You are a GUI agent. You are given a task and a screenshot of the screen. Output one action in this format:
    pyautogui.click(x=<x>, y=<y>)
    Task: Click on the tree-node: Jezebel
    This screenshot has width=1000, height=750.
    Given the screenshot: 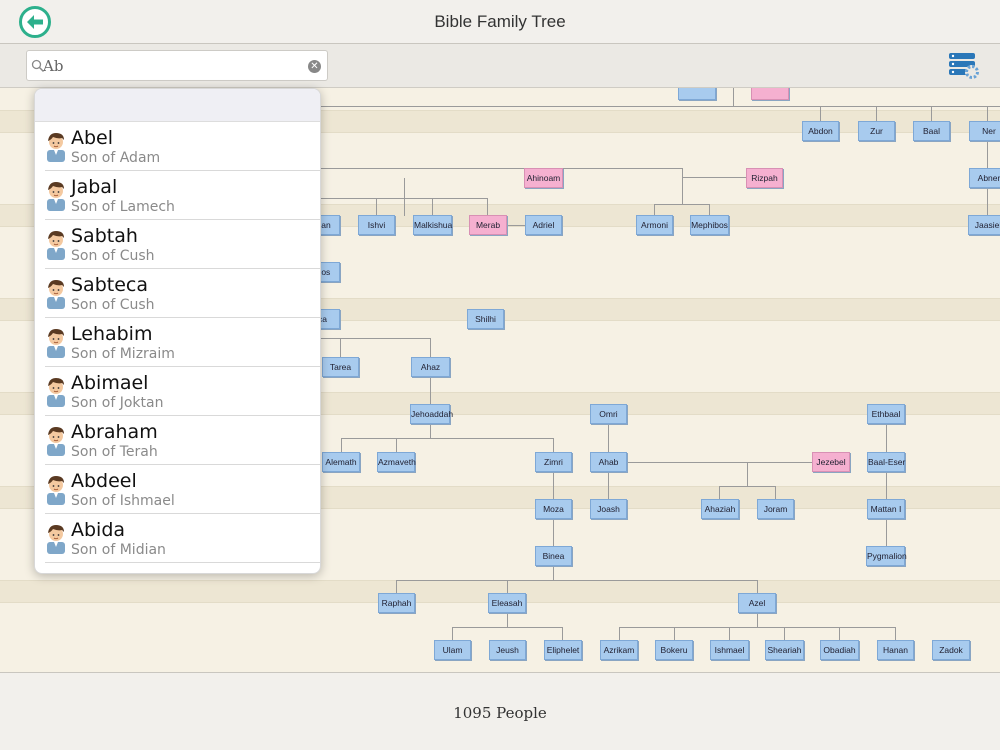 What is the action you would take?
    pyautogui.click(x=831, y=462)
    